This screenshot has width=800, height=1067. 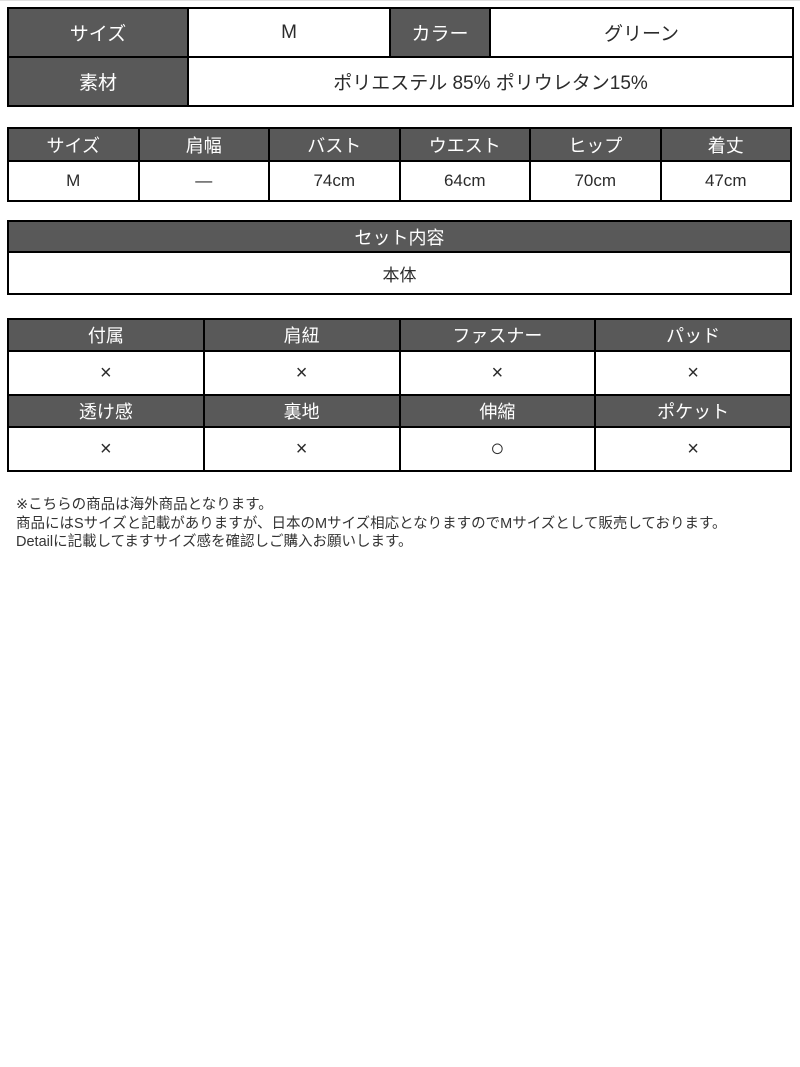 I want to click on set-contents-table: セット内容 本体, so click(x=399, y=257).